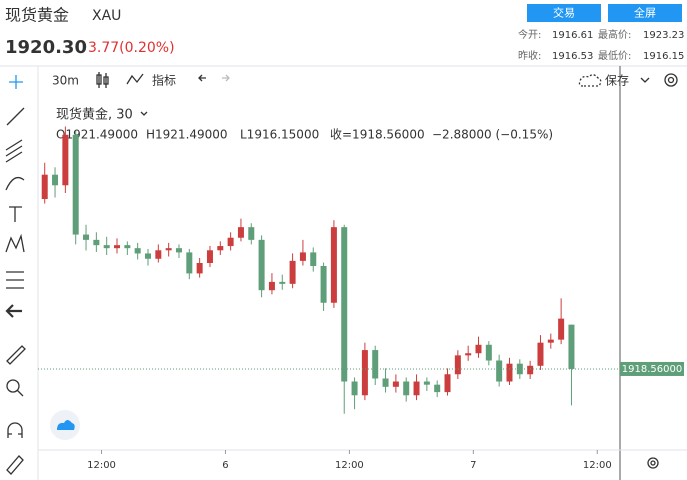 Image resolution: width=687 pixels, height=480 pixels. Describe the element at coordinates (65, 81) in the screenshot. I see `interval-button: 30m` at that location.